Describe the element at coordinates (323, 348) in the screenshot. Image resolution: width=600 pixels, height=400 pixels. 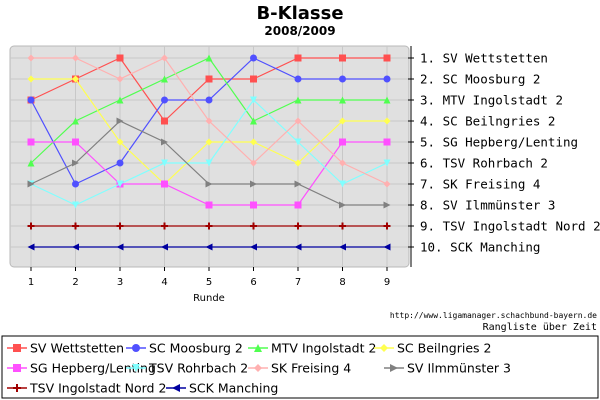
I see `legend-label: MTV Ingolstadt 2` at that location.